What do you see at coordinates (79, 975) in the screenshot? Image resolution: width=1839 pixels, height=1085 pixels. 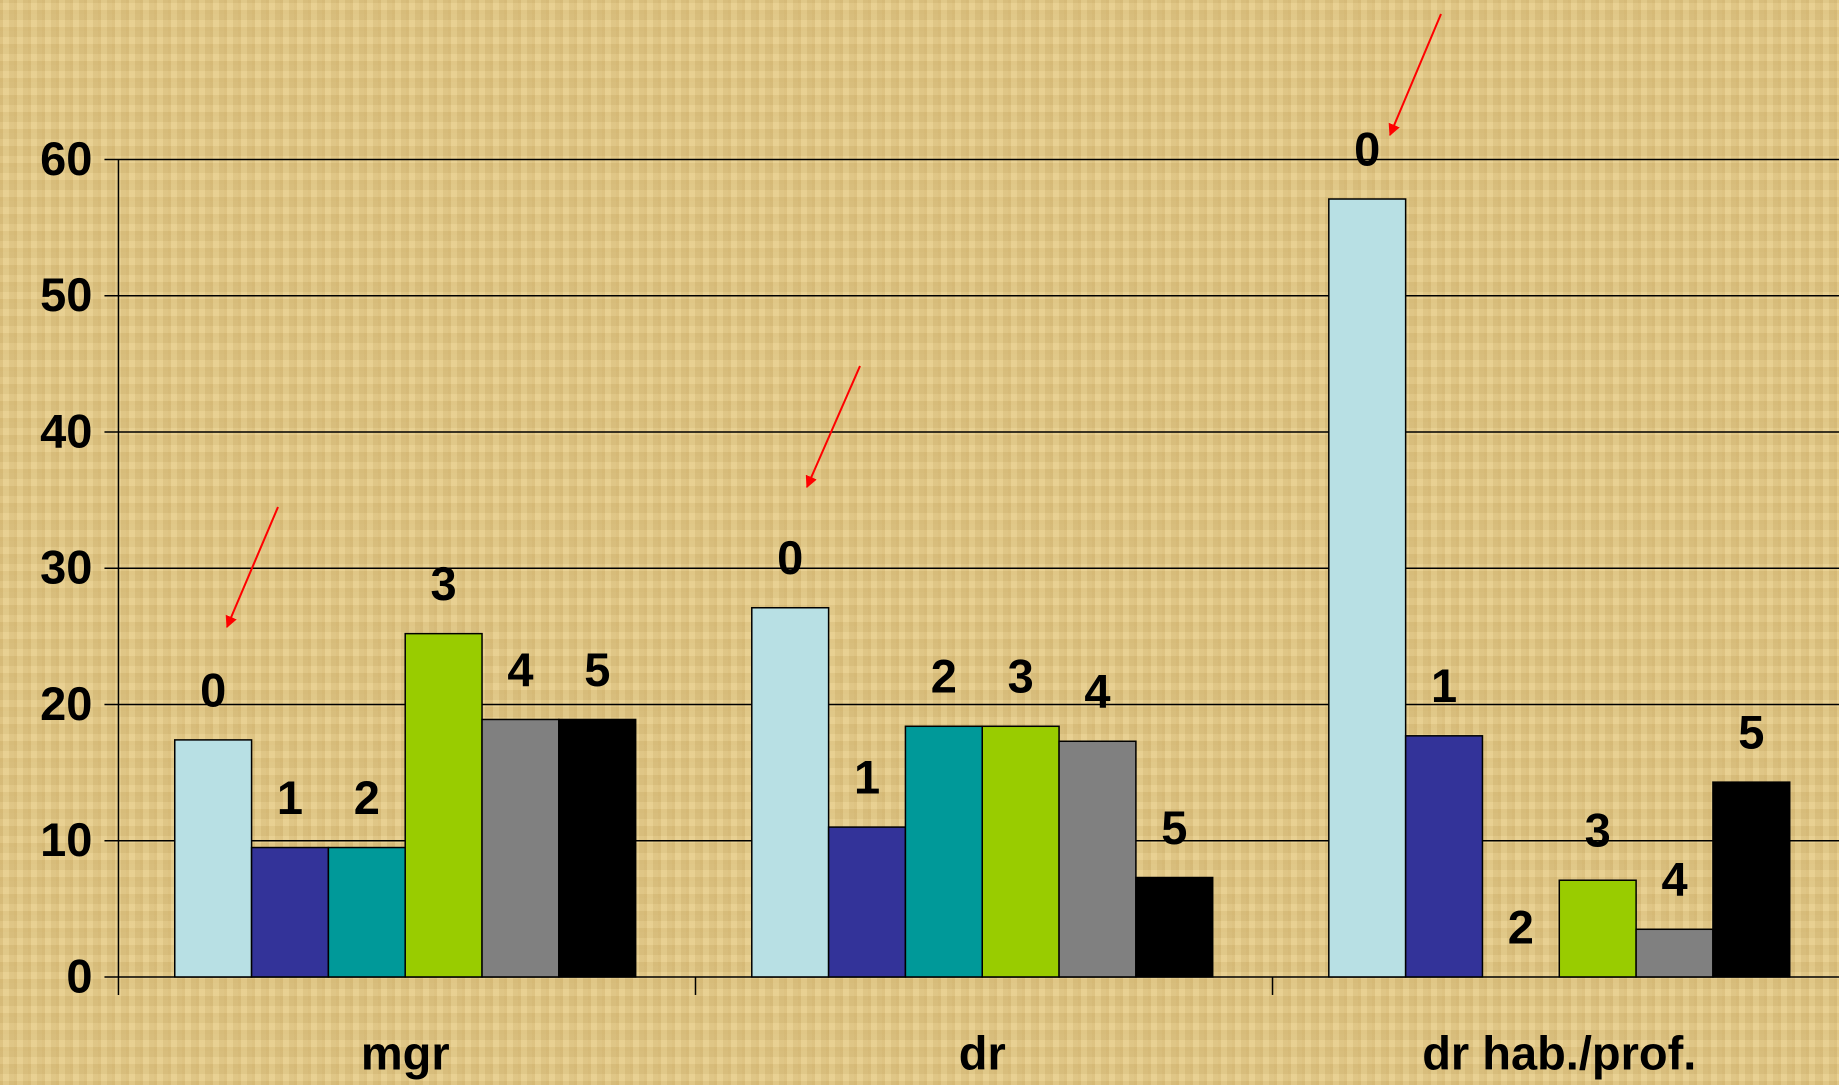 I see `y-tick-label: 0` at bounding box center [79, 975].